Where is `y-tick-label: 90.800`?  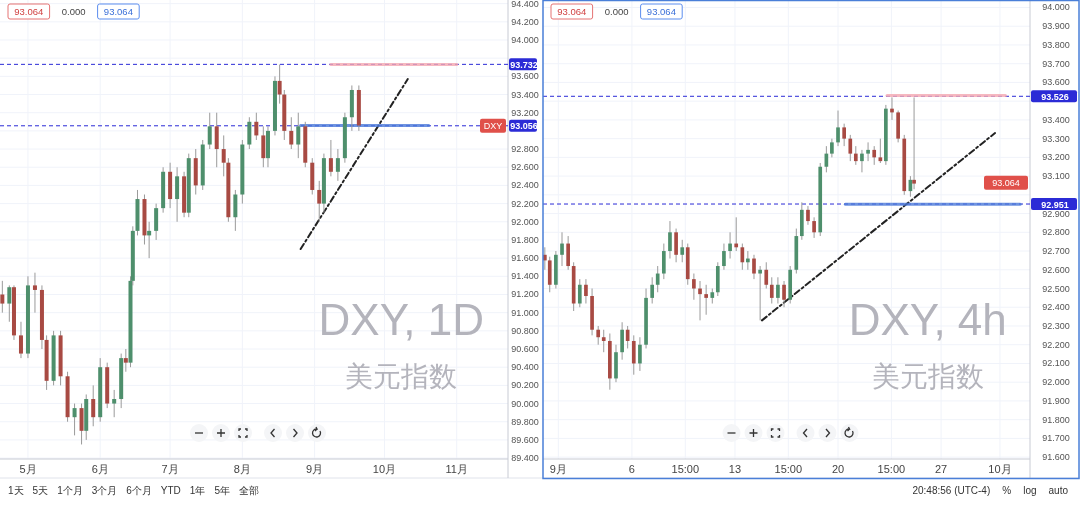 y-tick-label: 90.800 is located at coordinates (525, 330).